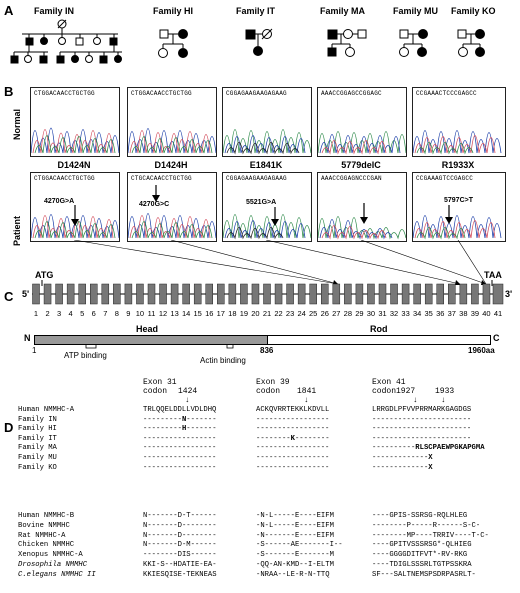 This screenshot has height=593, width=520. Describe the element at coordinates (313, 313) in the screenshot. I see `exon-number: 25` at that location.